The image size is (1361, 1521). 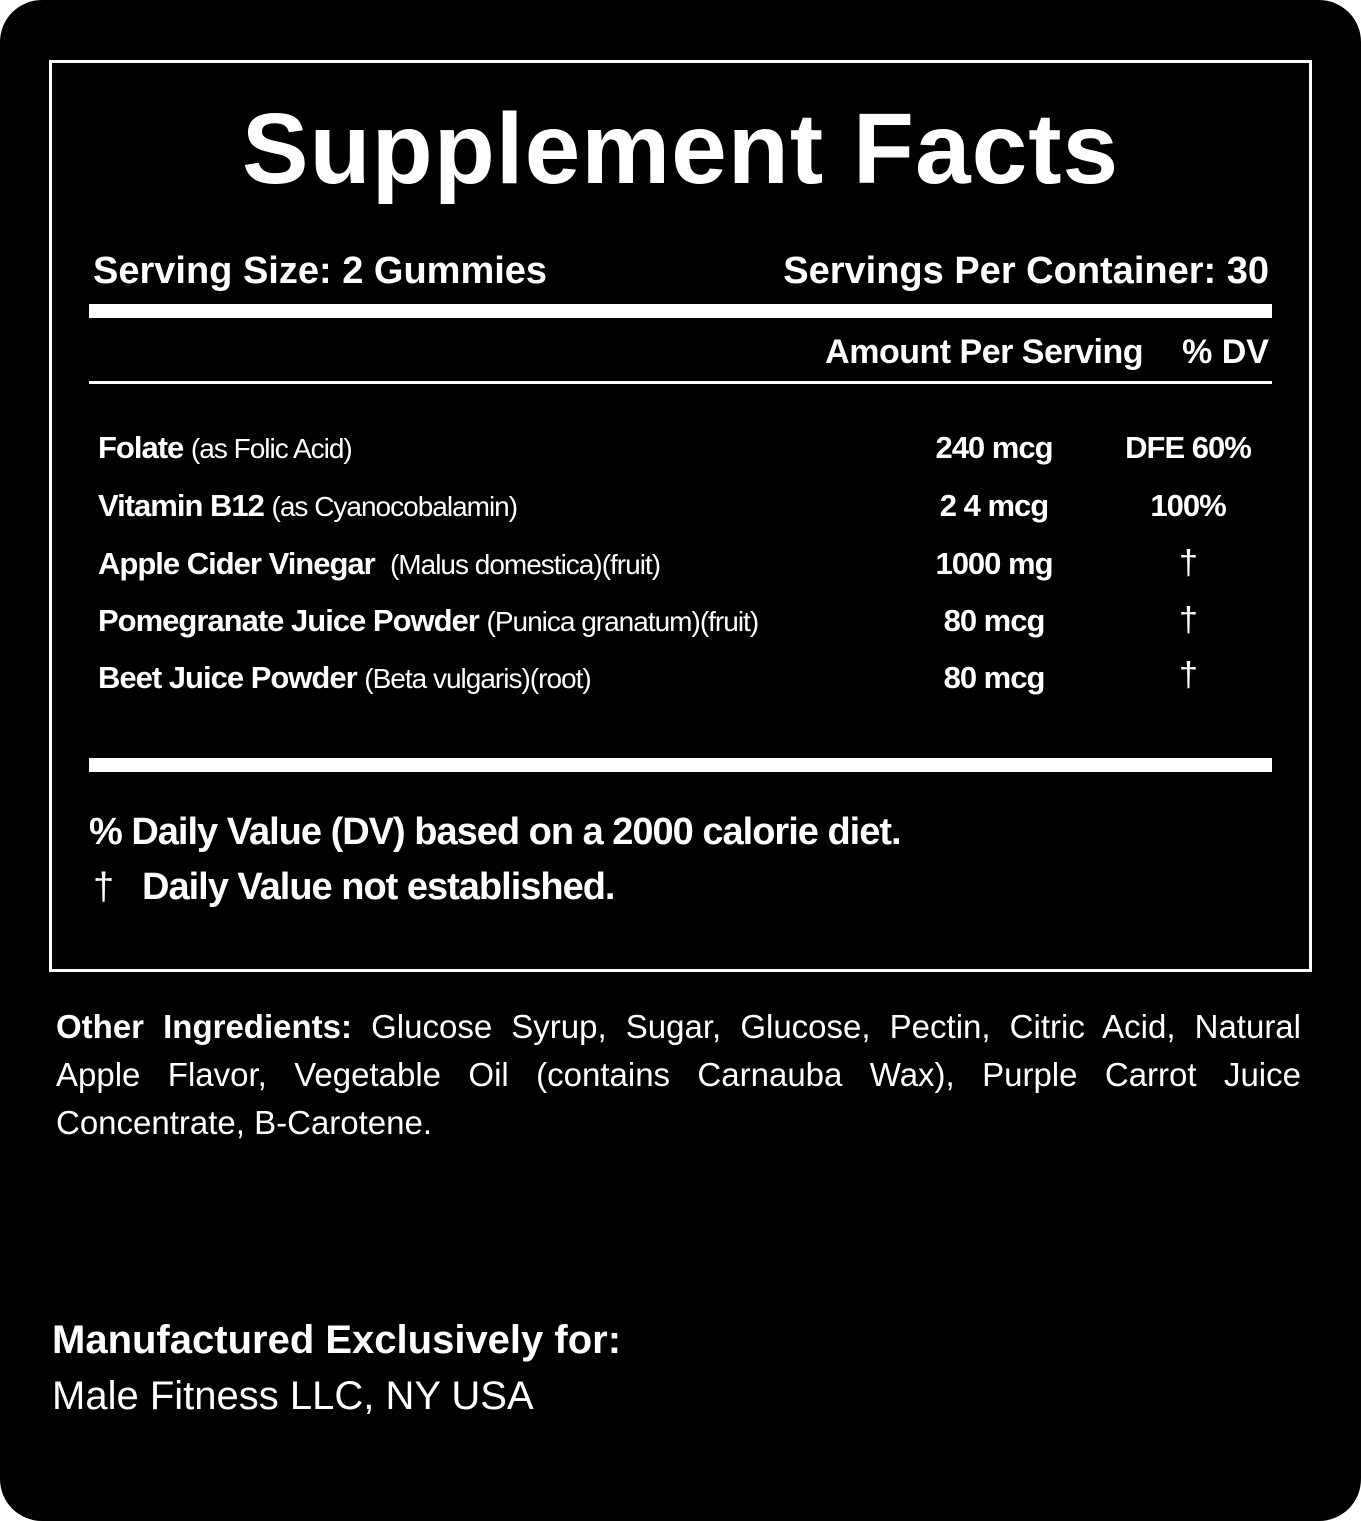 What do you see at coordinates (228, 677) in the screenshot?
I see `nutrient-name: Beet Juice Powder` at bounding box center [228, 677].